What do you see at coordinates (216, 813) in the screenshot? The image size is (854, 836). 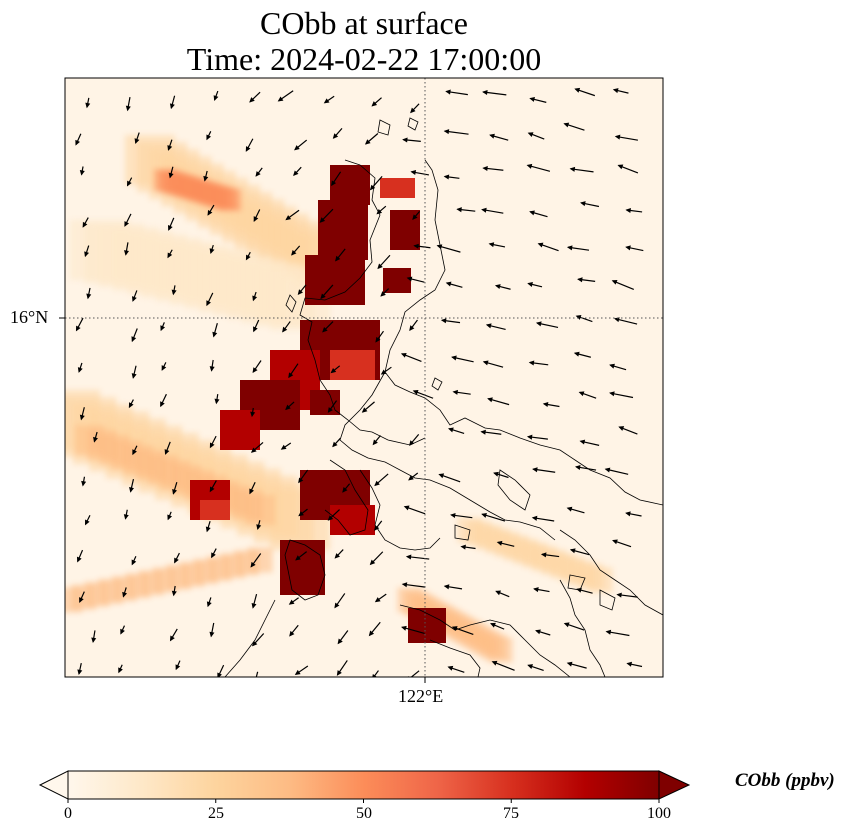 I see `colorbar-tick-25: 25` at bounding box center [216, 813].